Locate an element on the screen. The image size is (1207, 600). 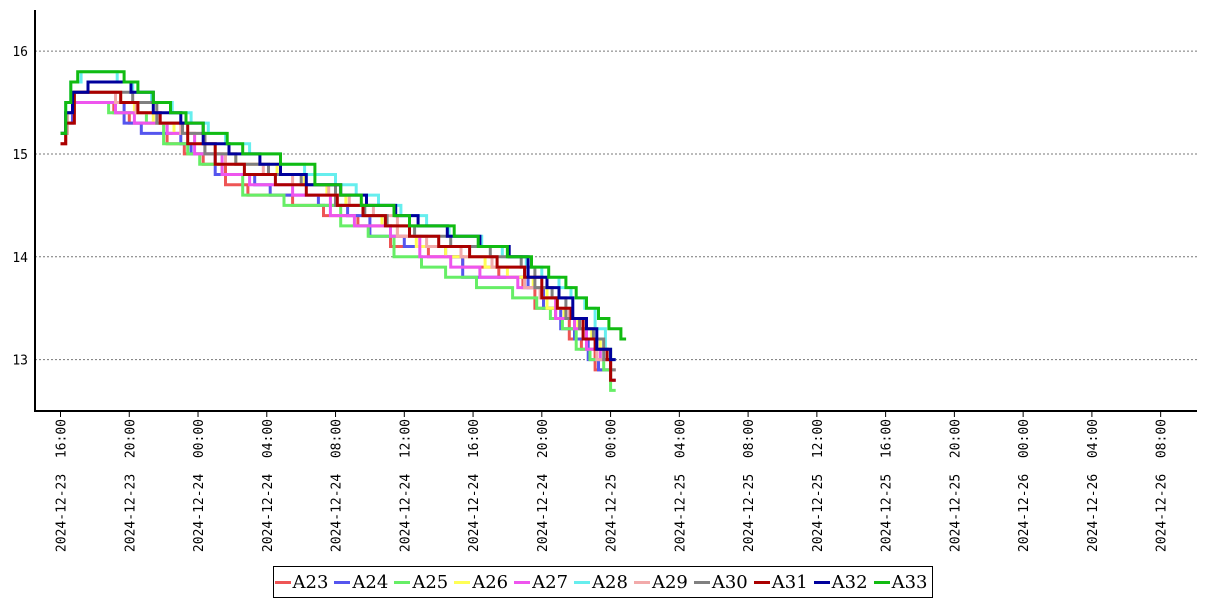
legend-label: A32 is located at coordinates (849, 582).